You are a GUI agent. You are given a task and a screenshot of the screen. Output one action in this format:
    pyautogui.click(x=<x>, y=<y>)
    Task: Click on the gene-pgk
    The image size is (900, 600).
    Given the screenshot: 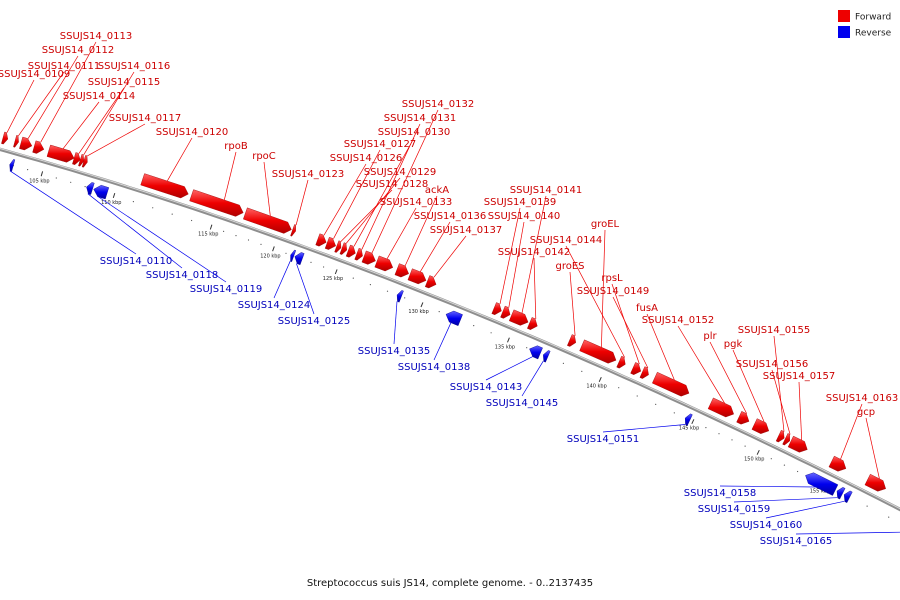 What is the action you would take?
    pyautogui.click(x=760, y=426)
    